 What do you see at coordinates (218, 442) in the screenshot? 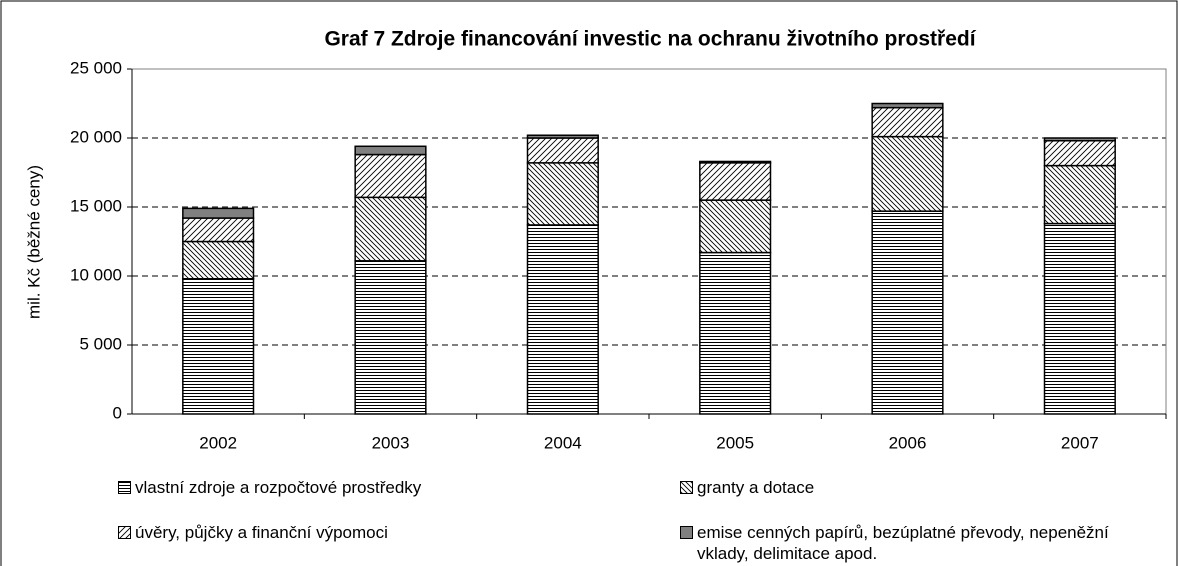
I see `x-tick-label: 2002` at bounding box center [218, 442].